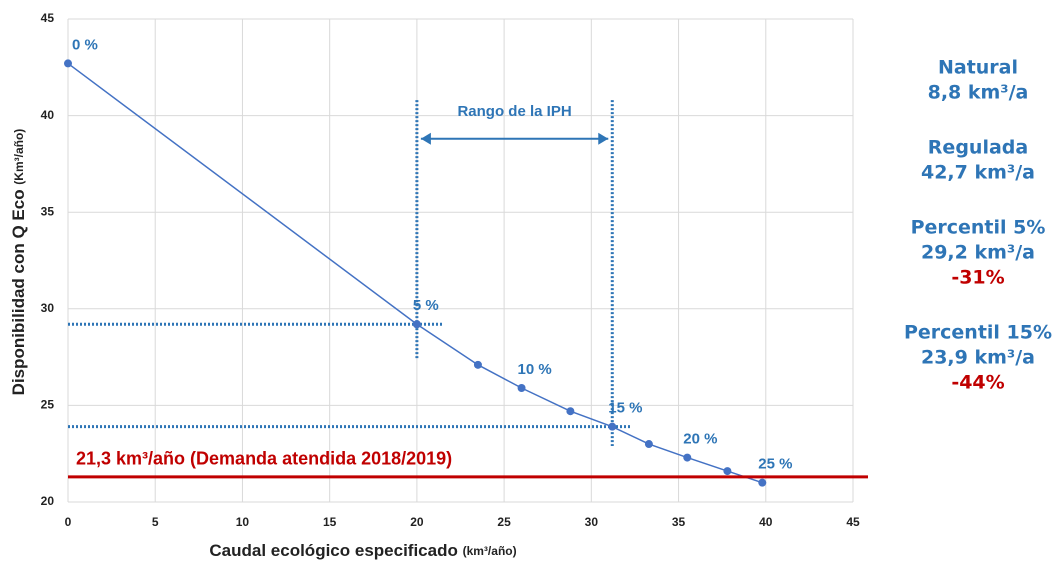  I want to click on x-axis-label: Caudal ecológico especificado (km³/año), so click(362, 550).